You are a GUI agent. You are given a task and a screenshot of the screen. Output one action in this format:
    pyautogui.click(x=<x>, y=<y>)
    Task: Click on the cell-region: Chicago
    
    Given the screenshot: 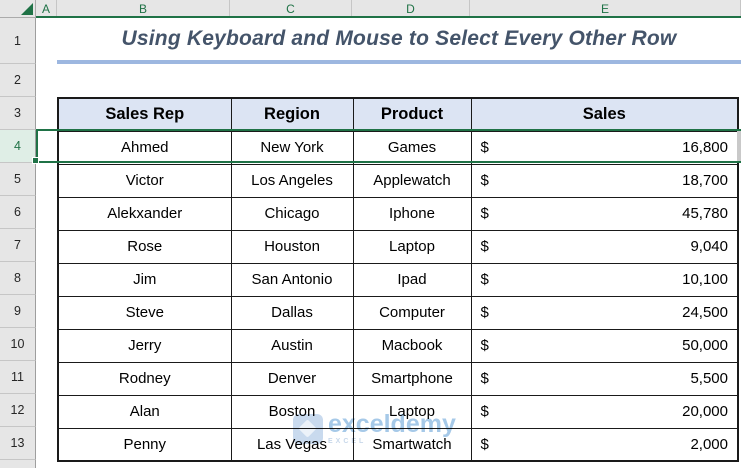 What is the action you would take?
    pyautogui.click(x=292, y=213)
    